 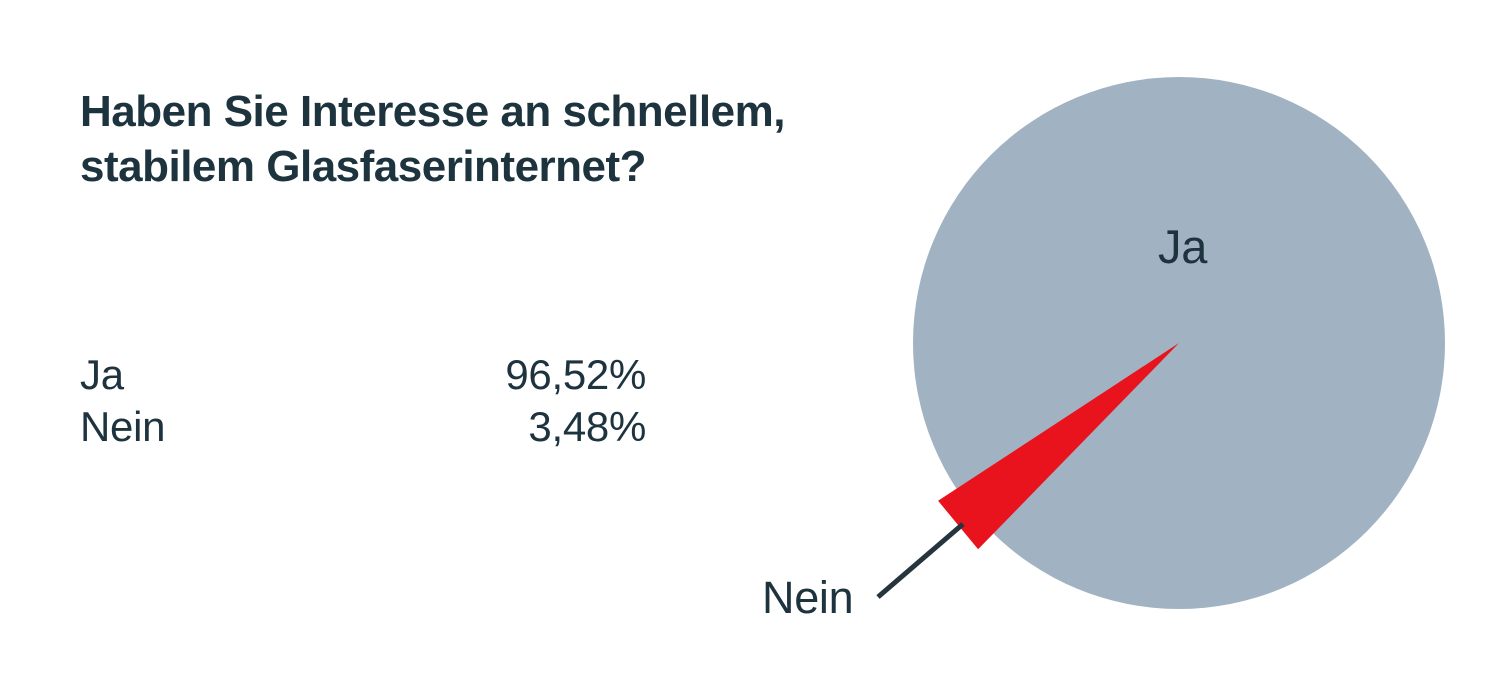 I want to click on chart-title-line-1: Haben Sie Interesse an schnellem,, so click(x=432, y=111).